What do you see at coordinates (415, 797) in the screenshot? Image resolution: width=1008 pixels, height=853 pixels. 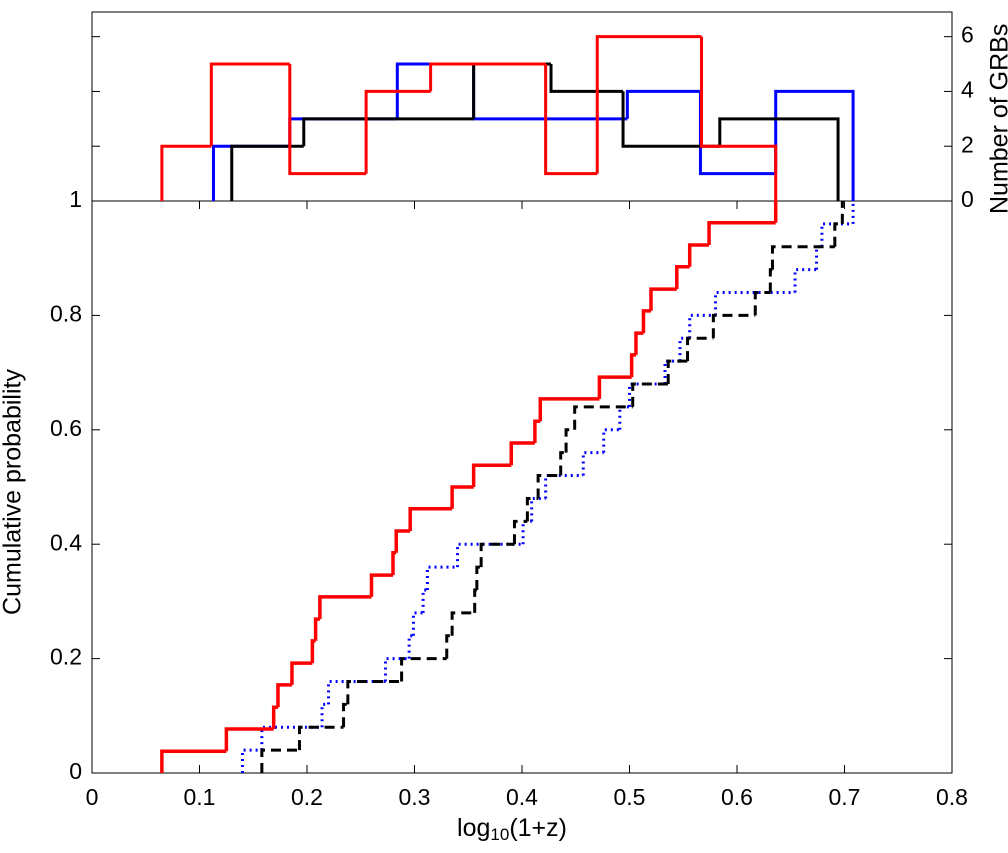 I see `x-tick-label: 0.3` at bounding box center [415, 797].